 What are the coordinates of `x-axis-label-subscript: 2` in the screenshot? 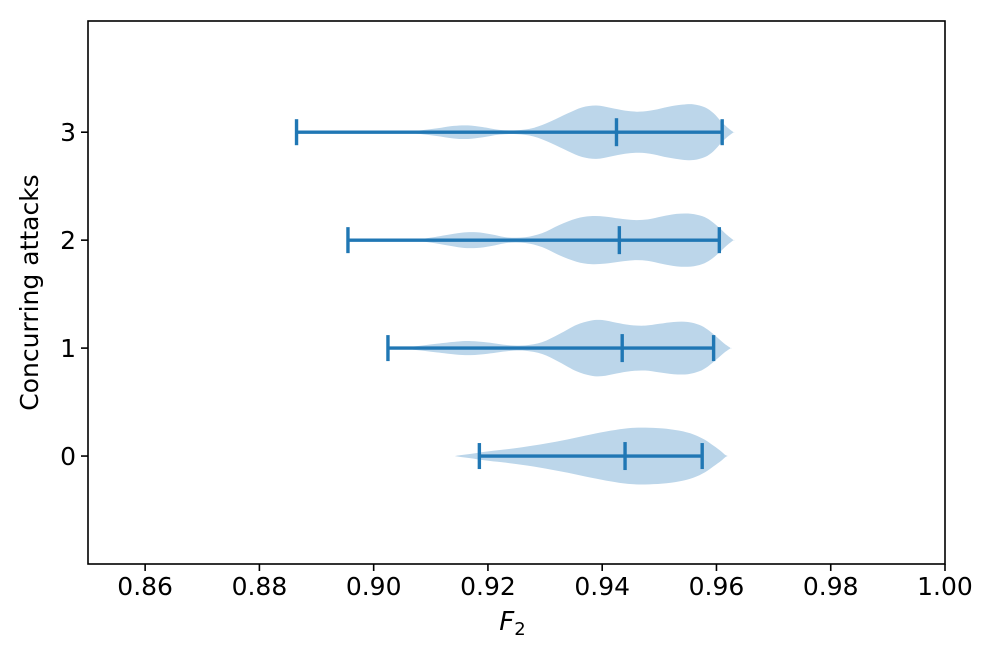 It's located at (519, 629).